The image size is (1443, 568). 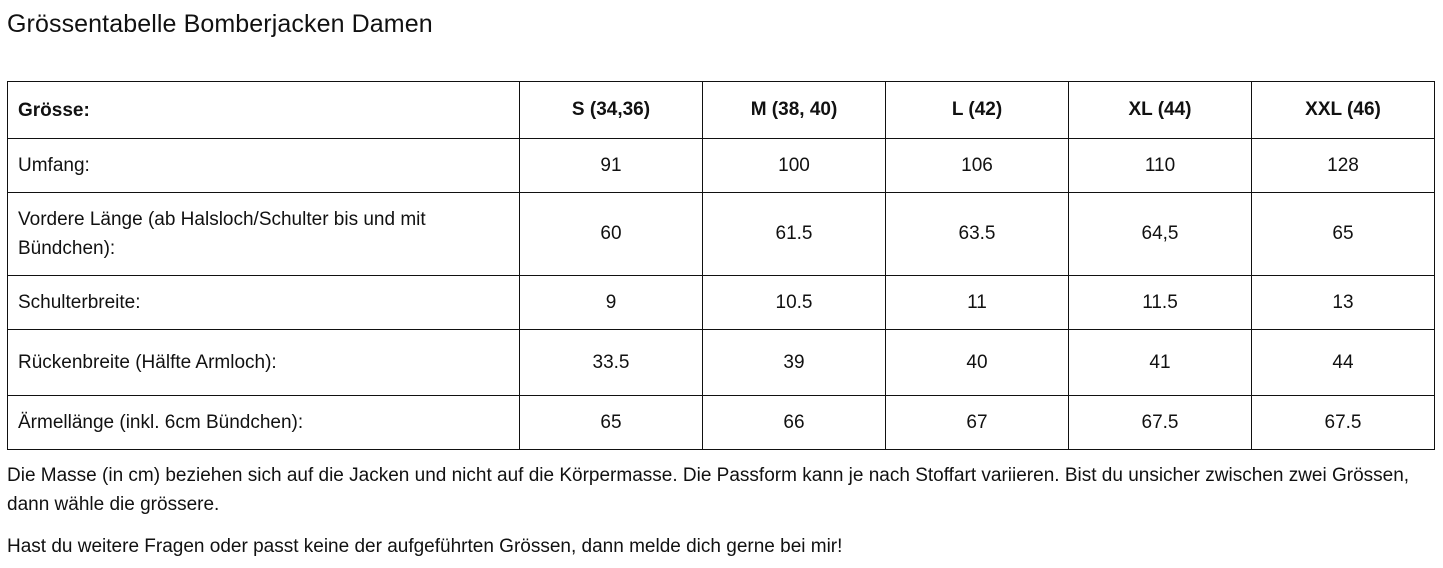 I want to click on table-cell: 10.5, so click(x=794, y=302).